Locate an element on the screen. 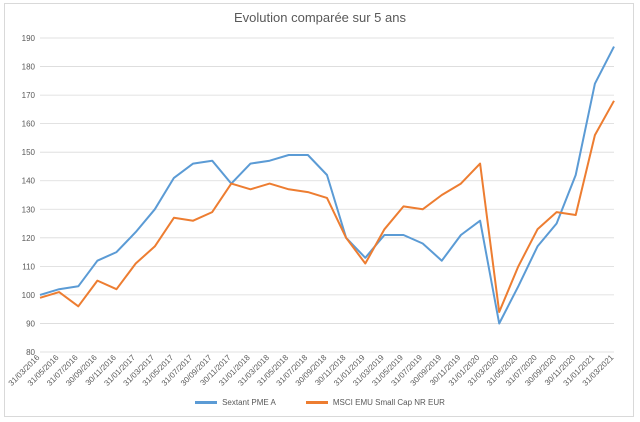  chart-legend: Sextant PME A MSCI EMU Small Cap NR EUR is located at coordinates (320, 402).